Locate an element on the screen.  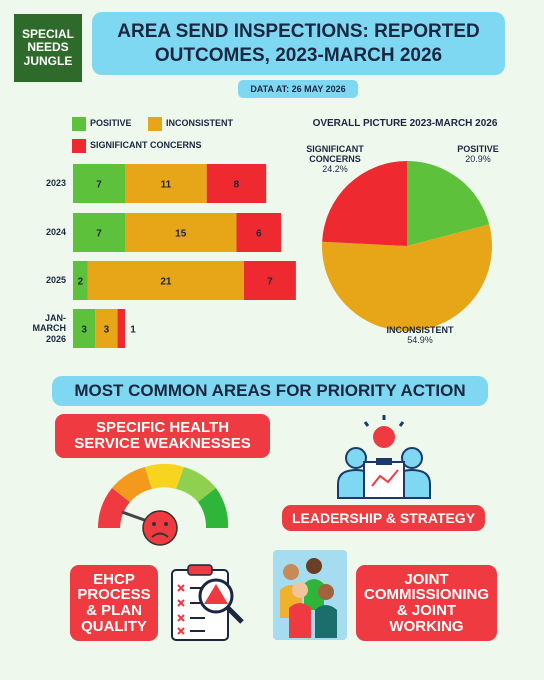
legend-label: SIGNIFICANT CONCERNS is located at coordinates (146, 145).